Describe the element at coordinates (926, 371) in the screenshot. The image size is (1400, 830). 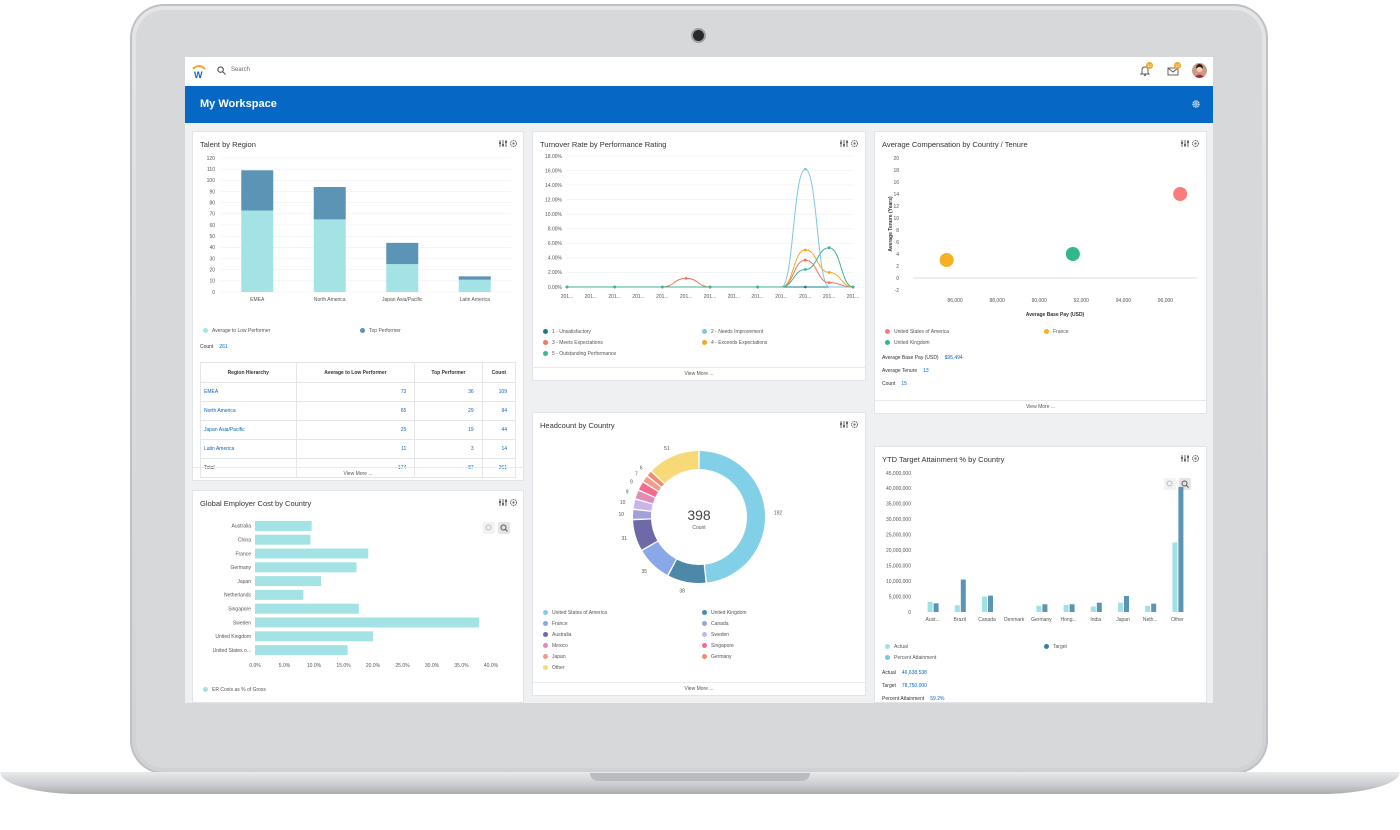
I see `stat-value: 13` at that location.